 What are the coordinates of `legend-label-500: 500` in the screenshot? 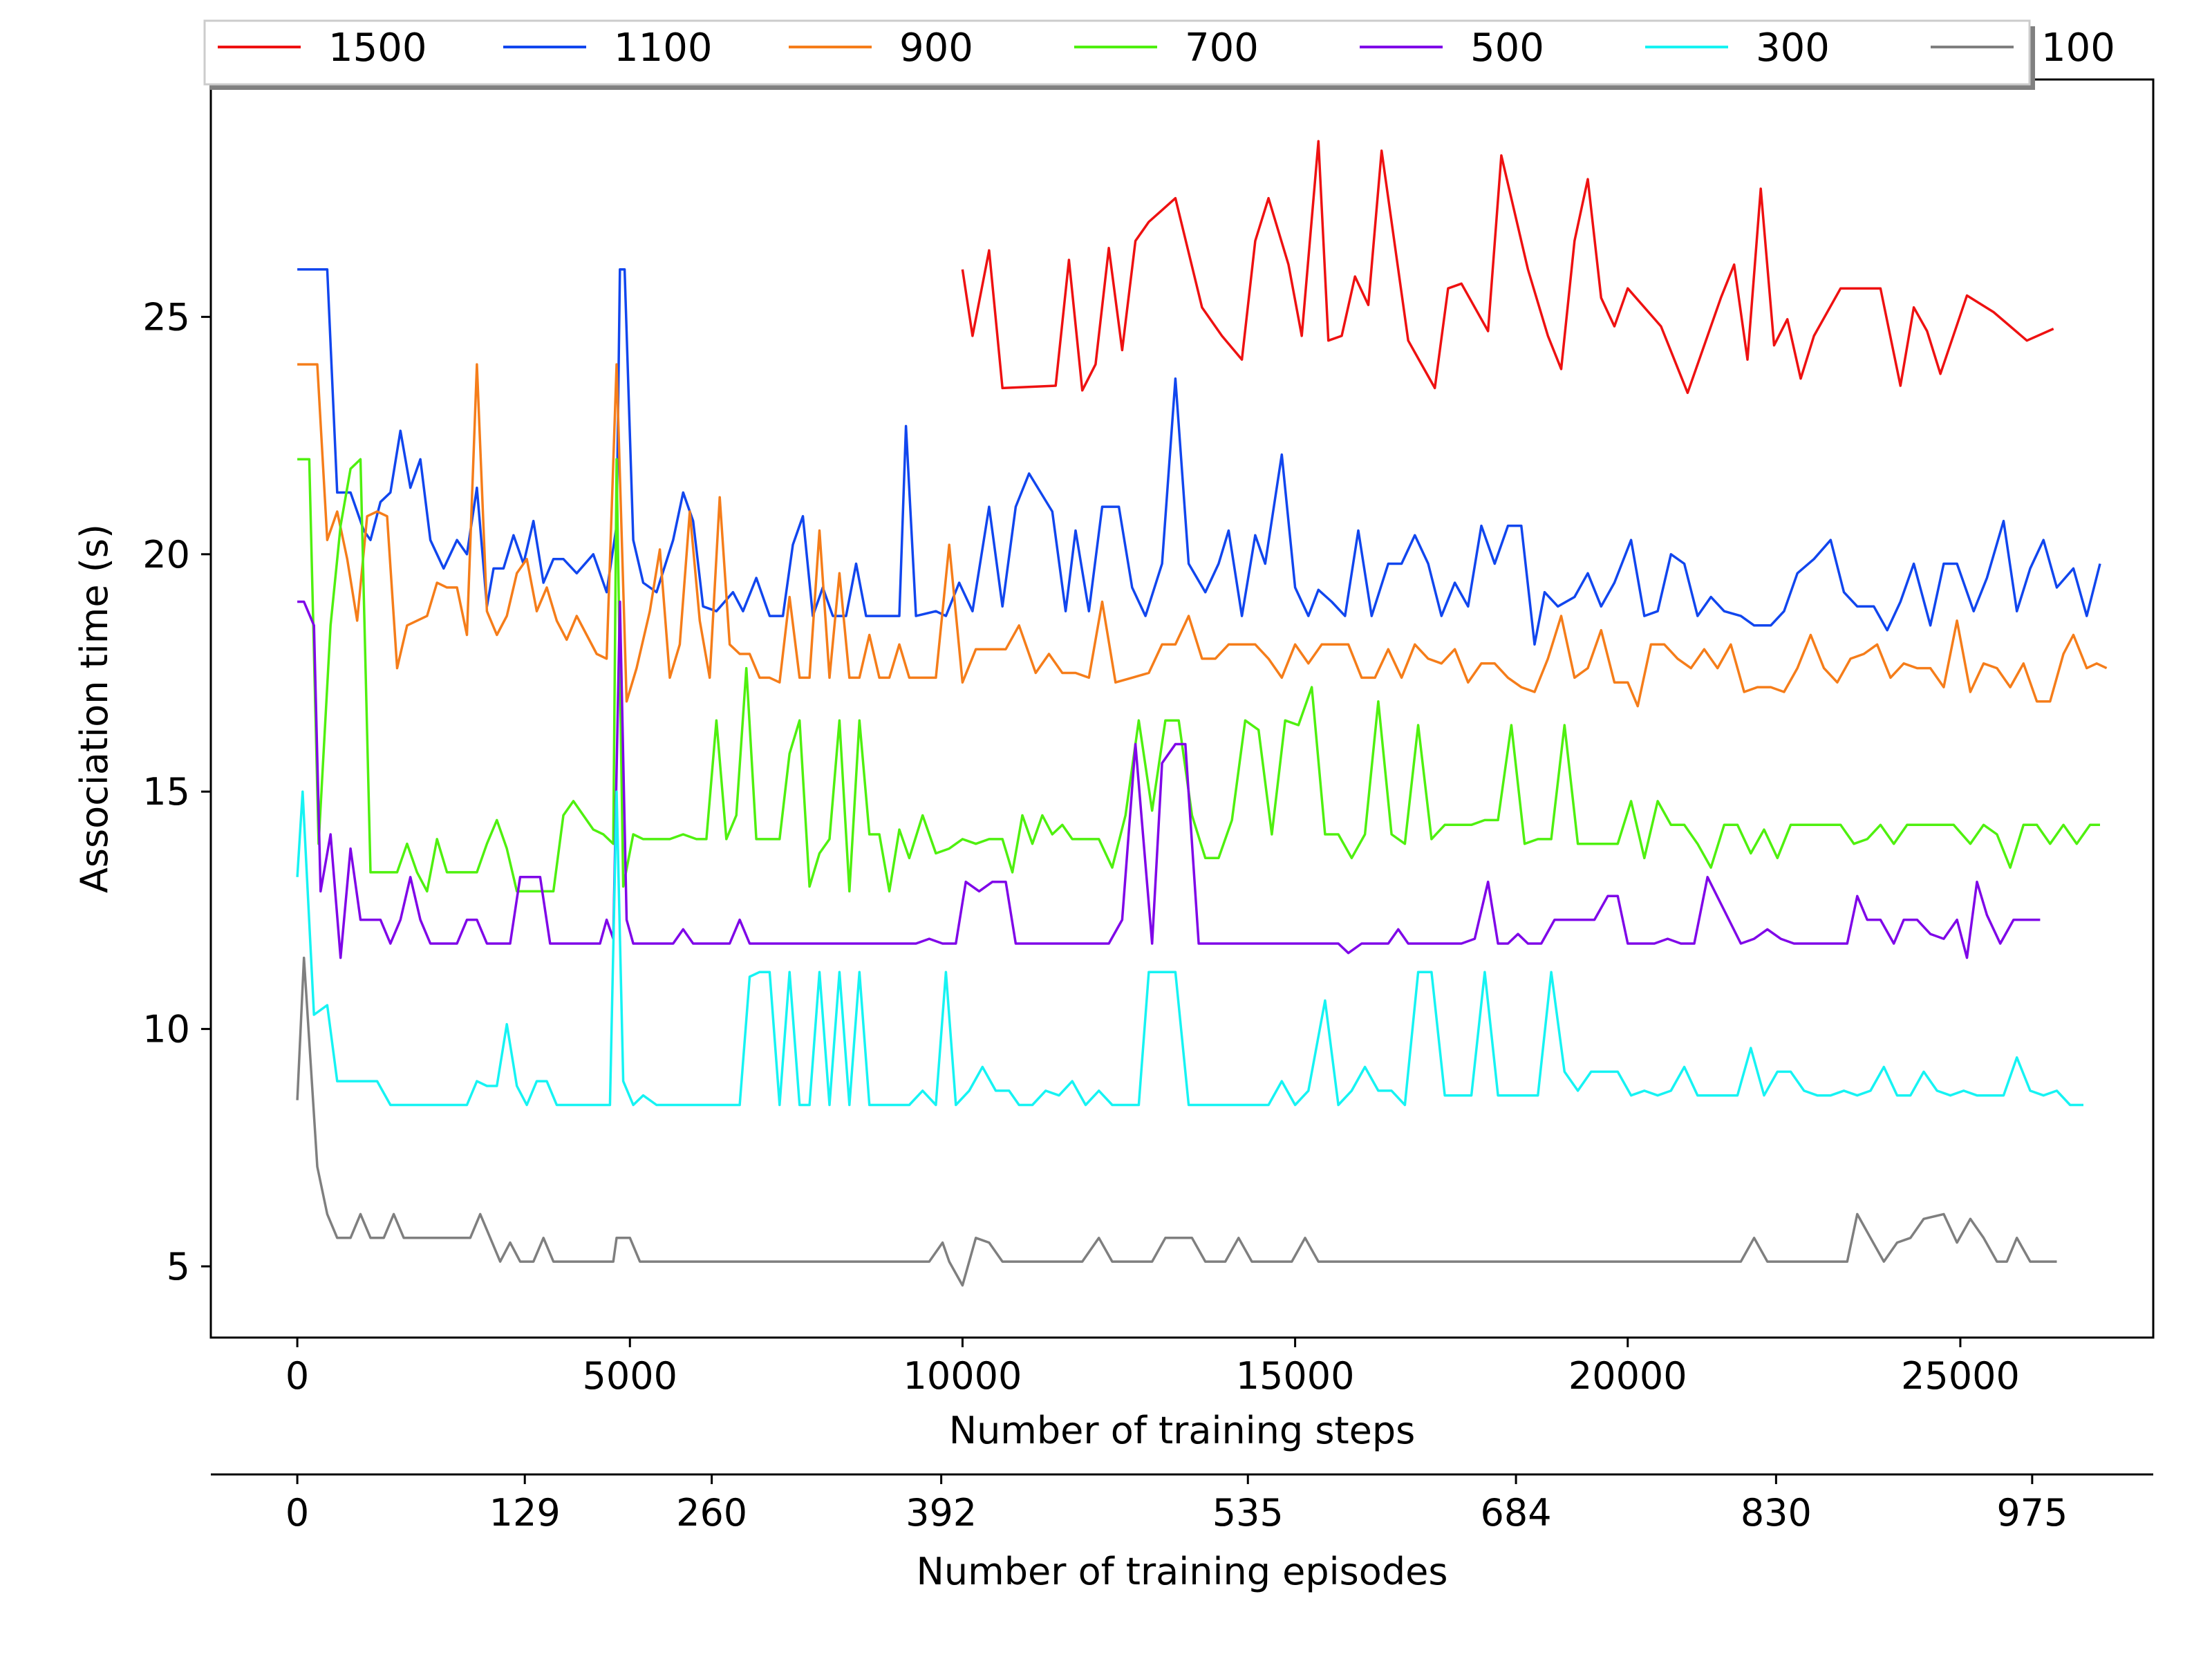 It's located at (1507, 49).